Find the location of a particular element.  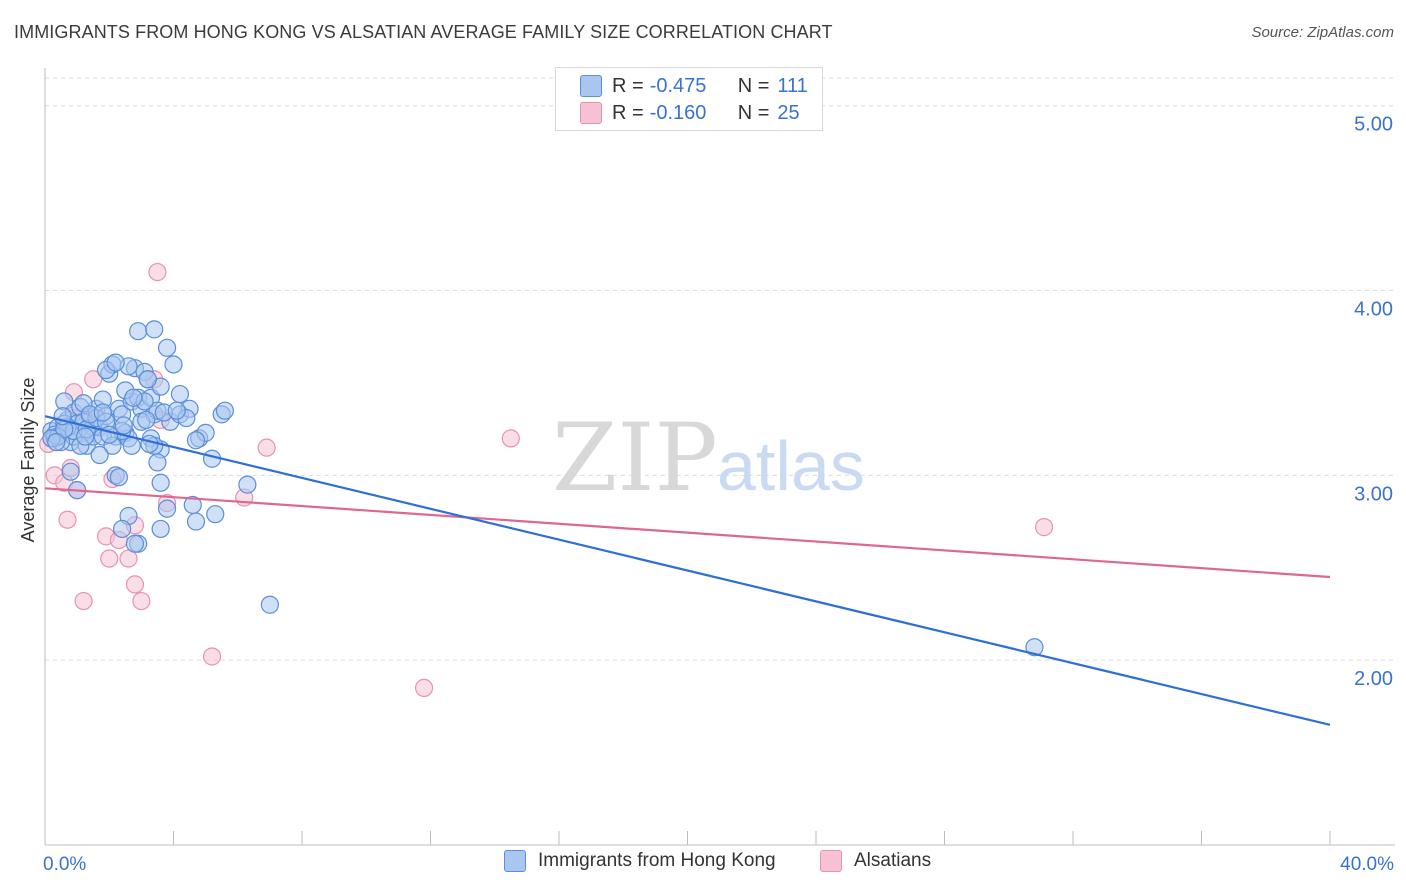

y-tick-label: 2.00 is located at coordinates (1373, 679).